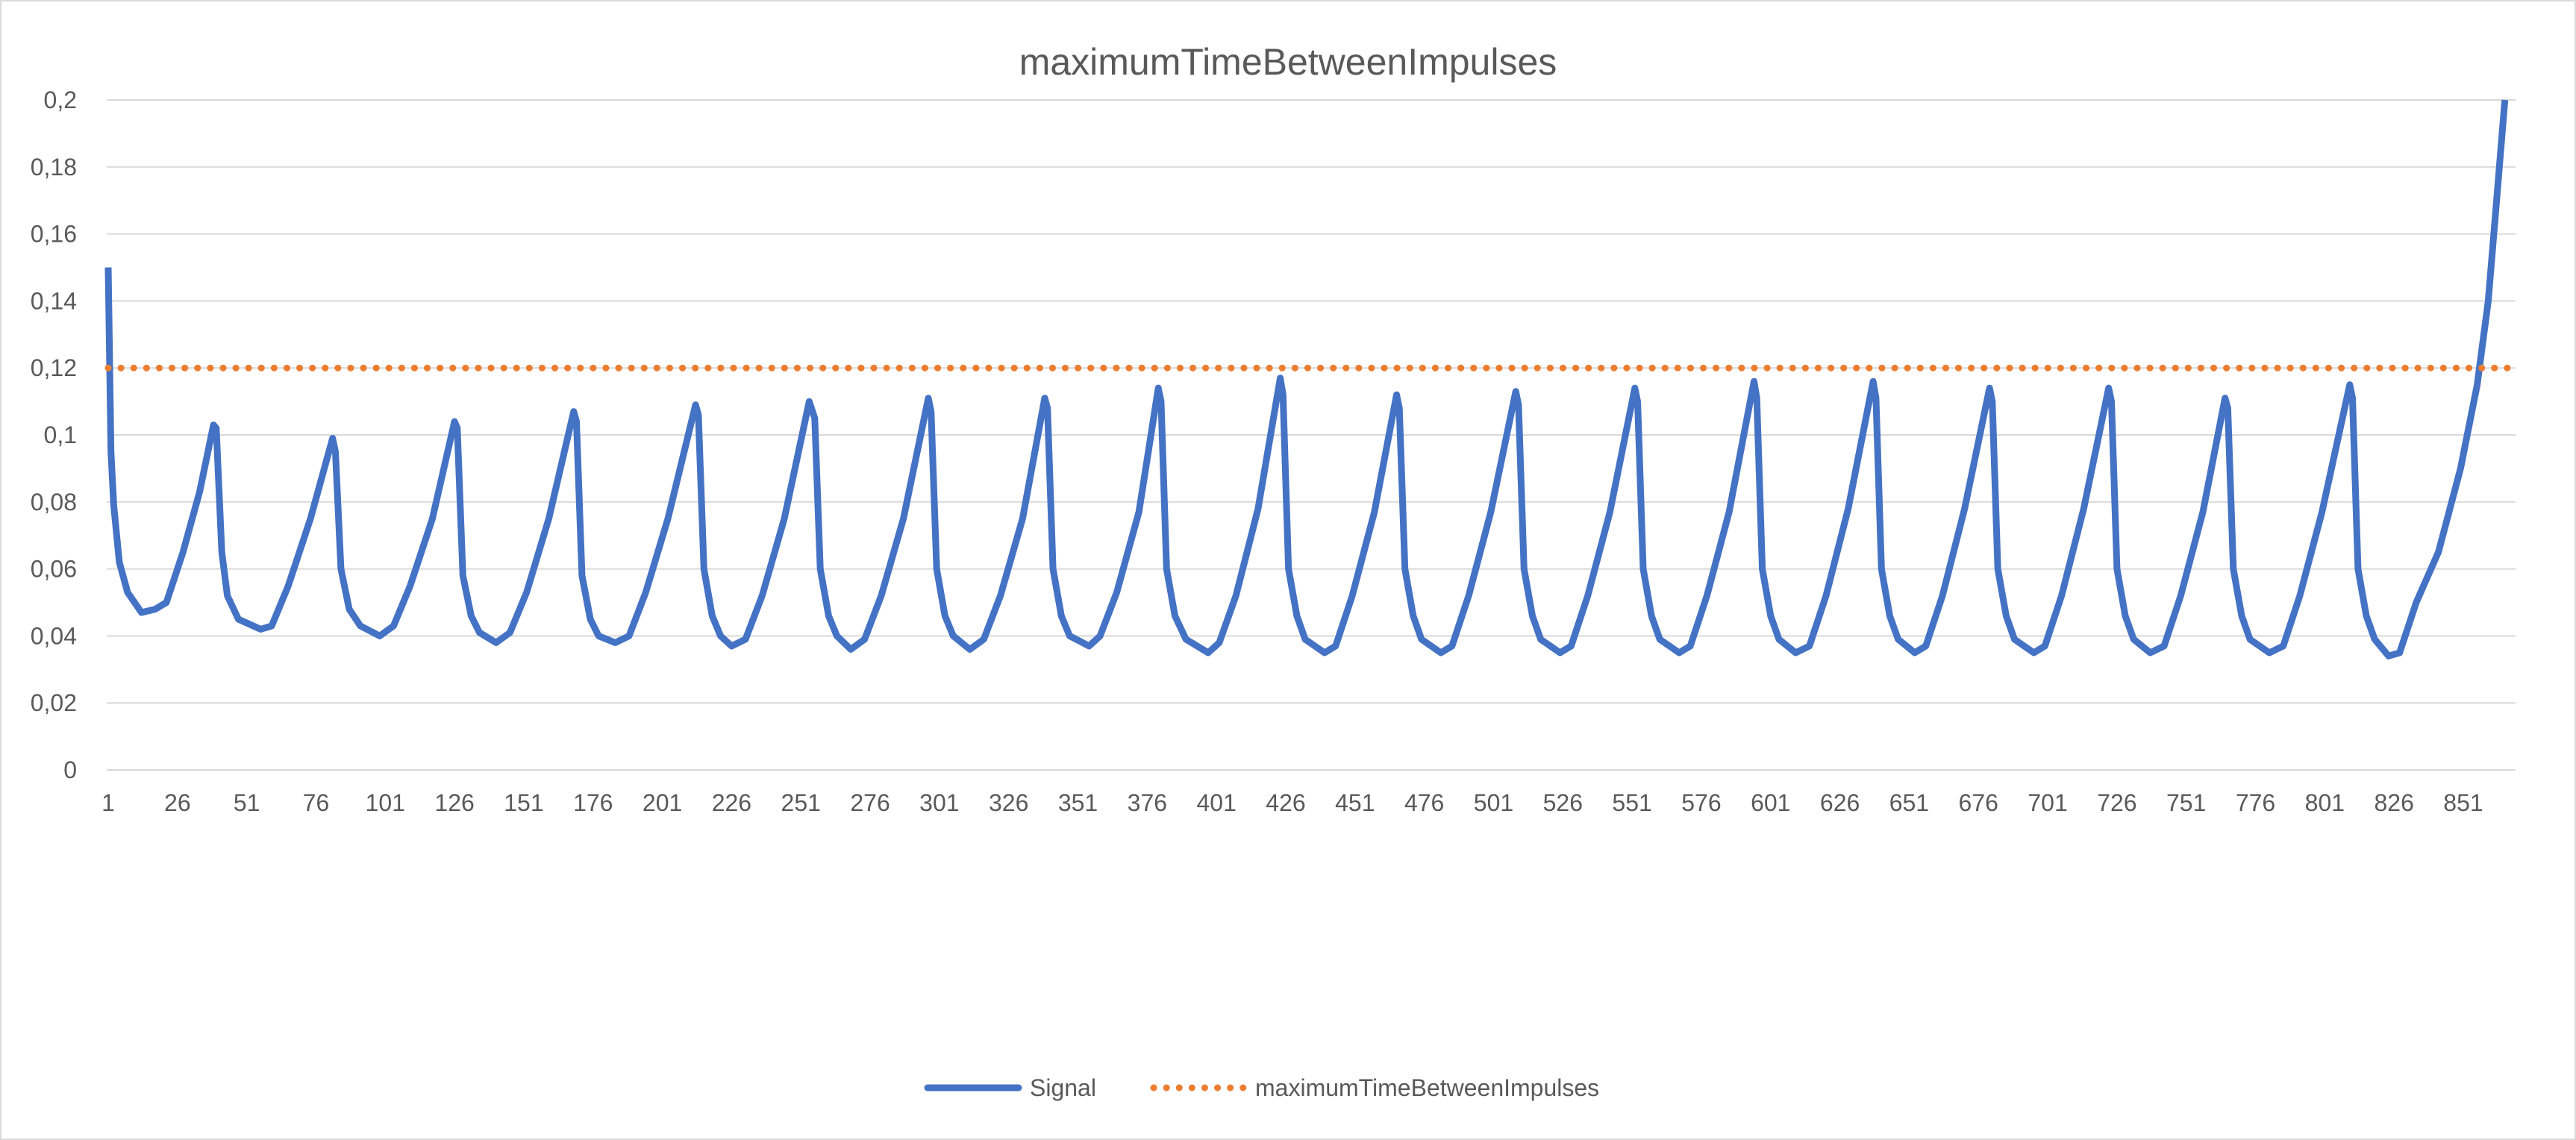 The image size is (2576, 1140). What do you see at coordinates (60, 435) in the screenshot?
I see `y-tick-label: 0,1` at bounding box center [60, 435].